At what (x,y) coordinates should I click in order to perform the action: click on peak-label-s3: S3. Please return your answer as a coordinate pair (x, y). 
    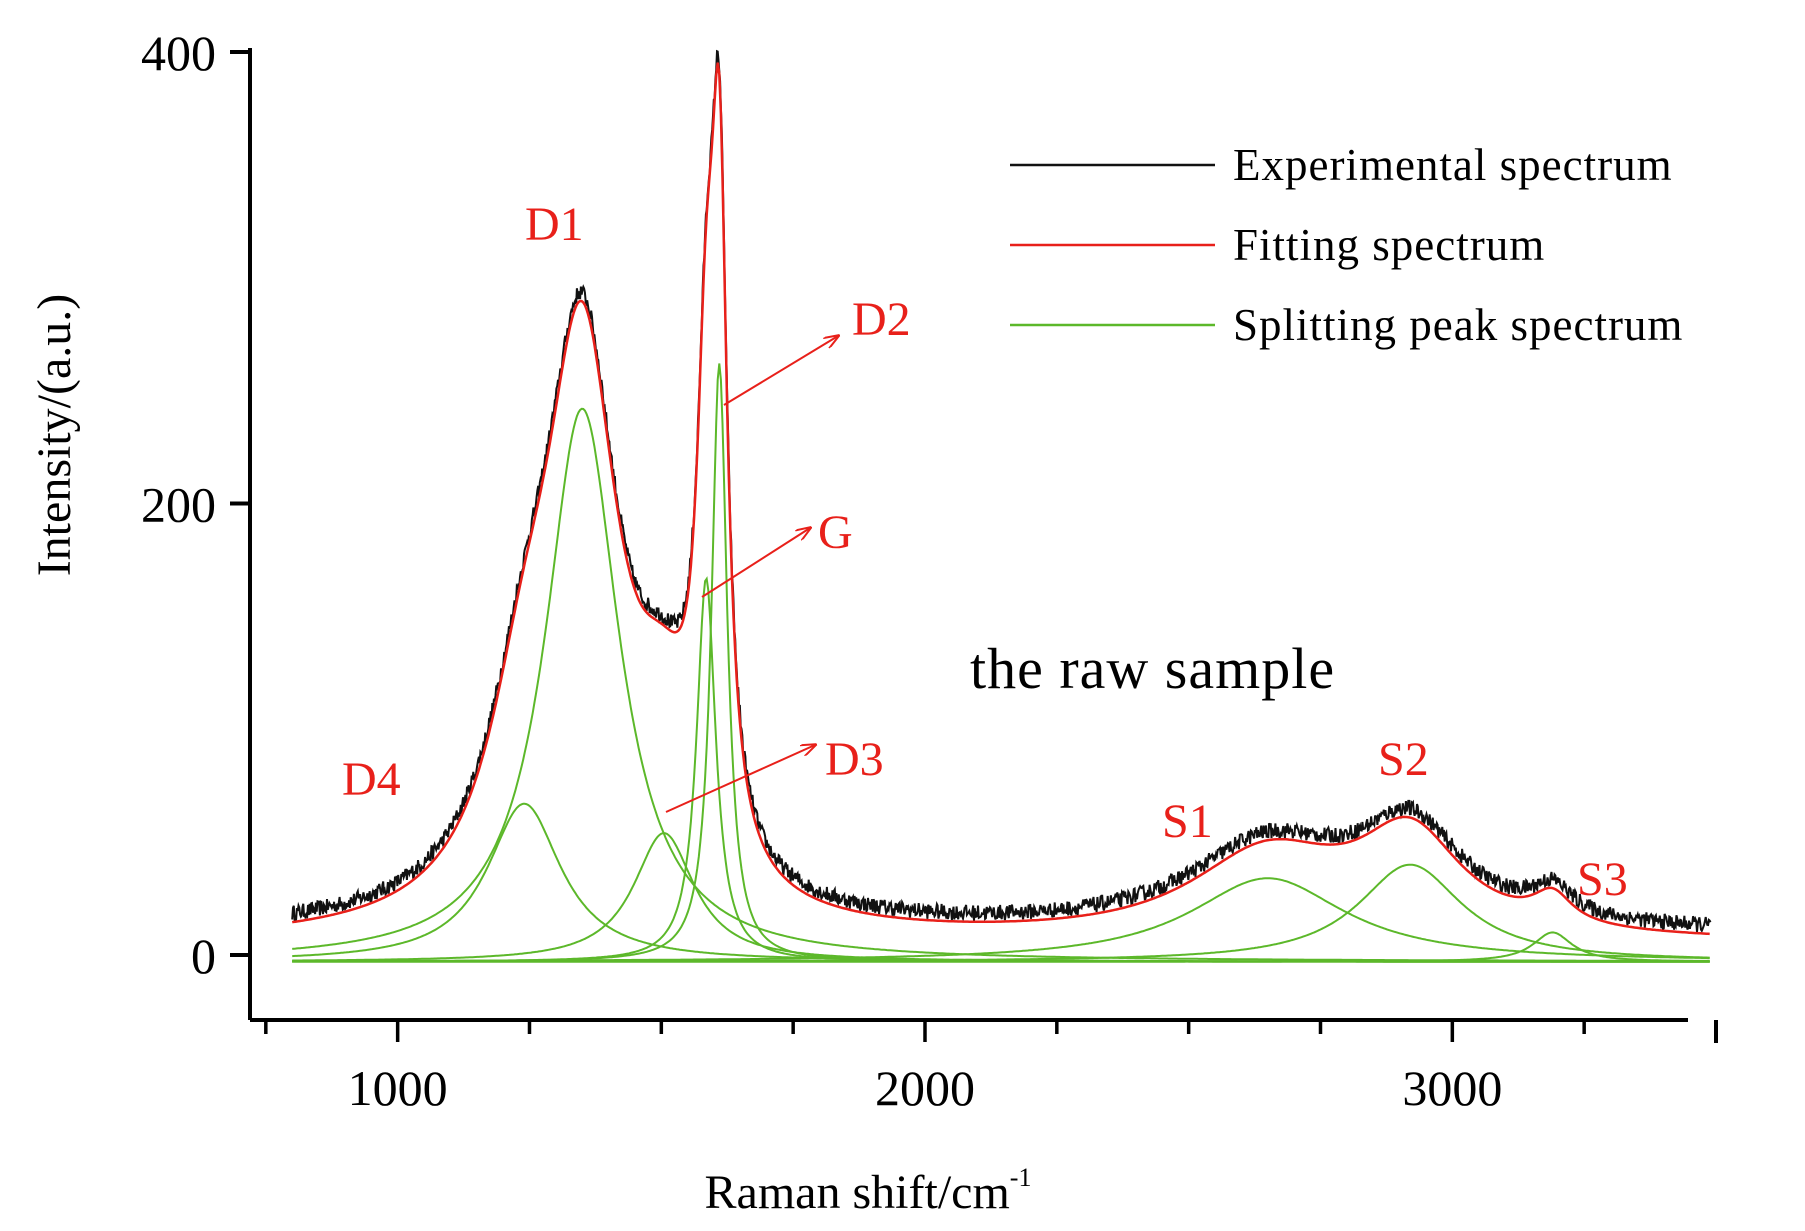
    Looking at the image, I should click on (1602, 879).